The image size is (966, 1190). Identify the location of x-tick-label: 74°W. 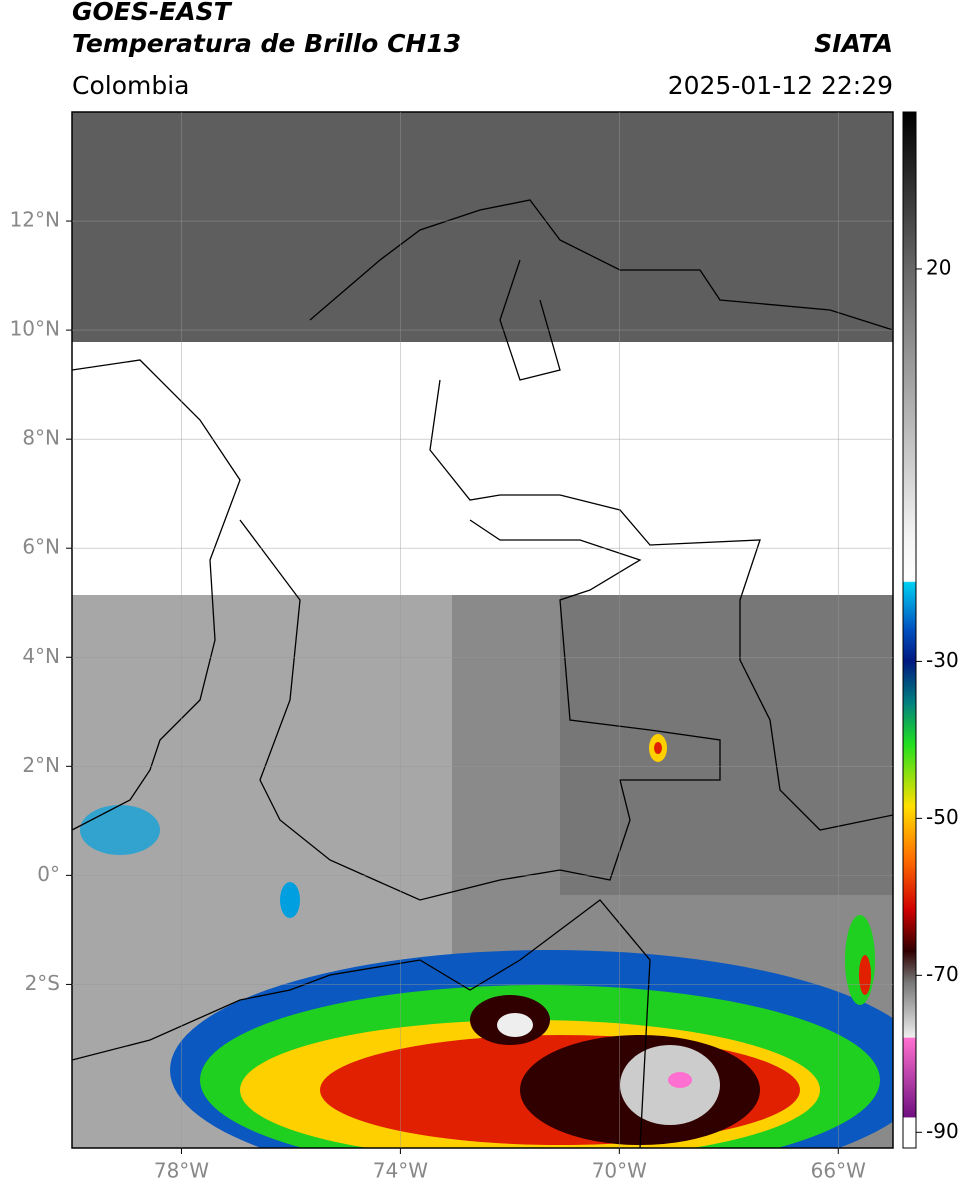
(400, 1171).